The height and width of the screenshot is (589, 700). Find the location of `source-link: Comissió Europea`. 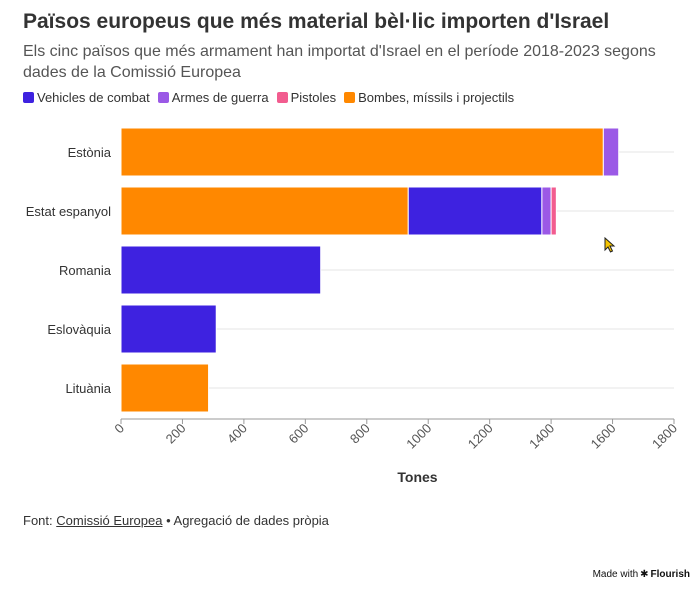

source-link: Comissió Europea is located at coordinates (109, 520).